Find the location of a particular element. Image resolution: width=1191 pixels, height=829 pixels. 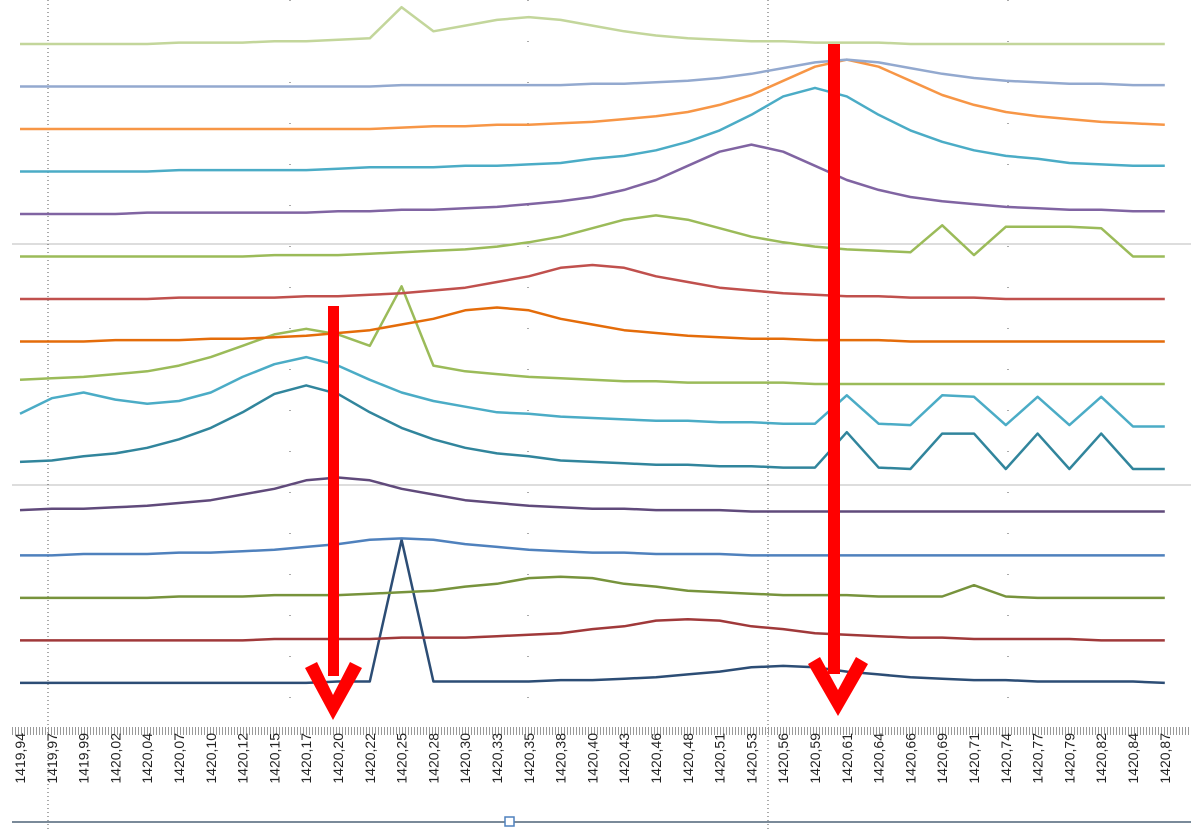

x-tick-label: 1420,84 is located at coordinates (1133, 758).